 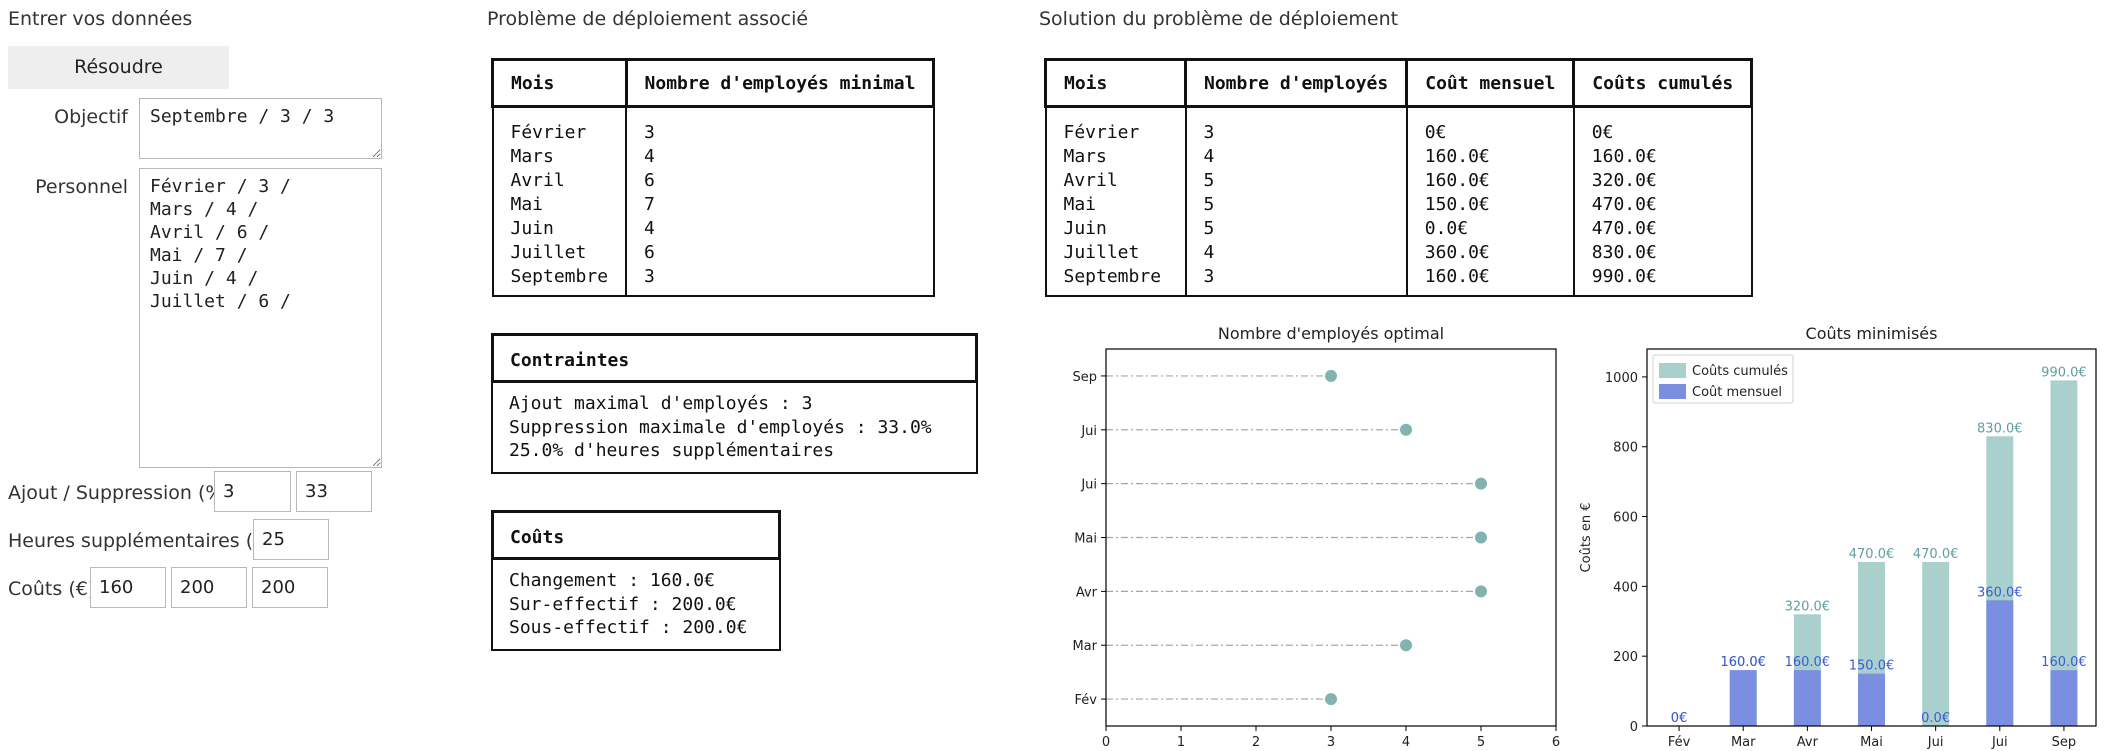 What do you see at coordinates (1398, 125) in the screenshot?
I see `solution-table-row: Février 3 0€ 0€` at bounding box center [1398, 125].